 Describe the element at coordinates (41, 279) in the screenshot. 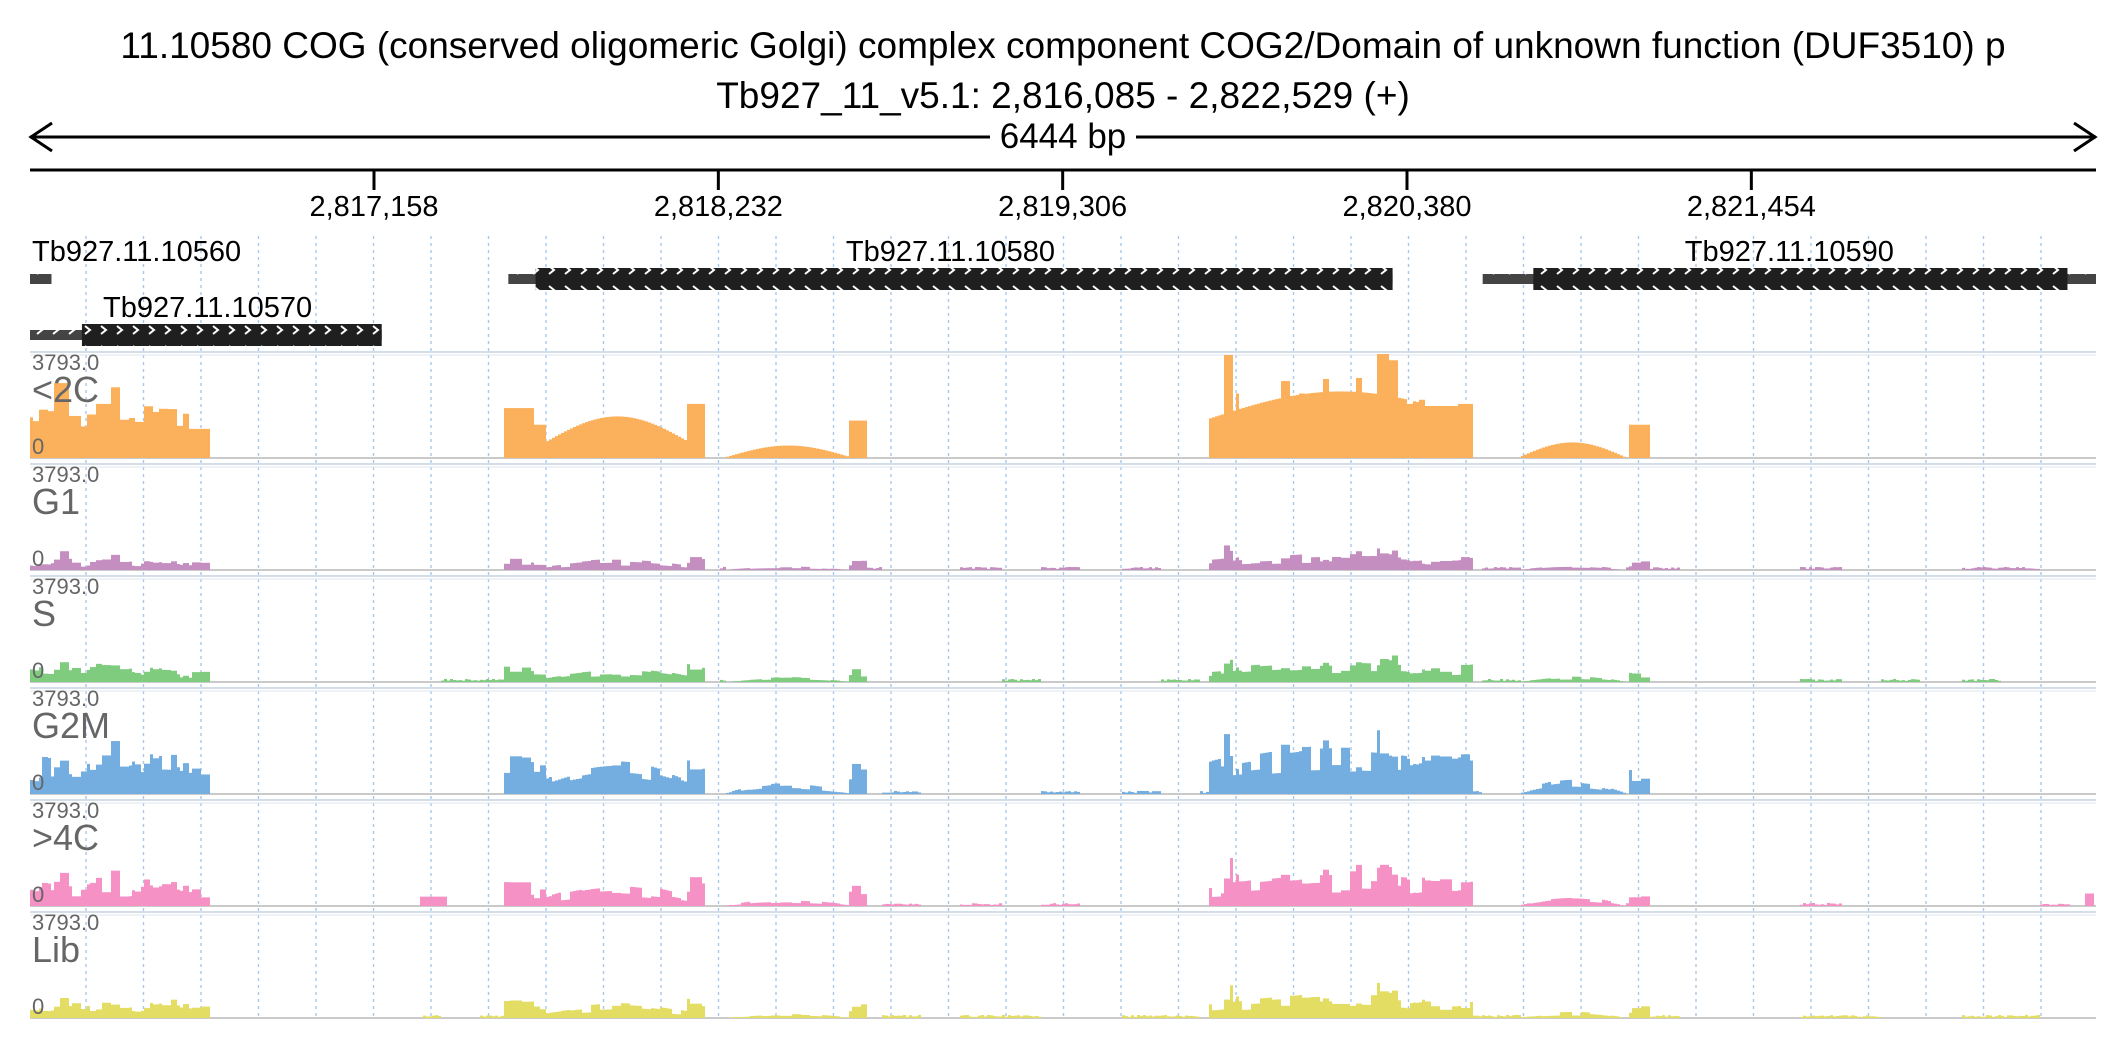

I see `utr-strand-arrows` at that location.